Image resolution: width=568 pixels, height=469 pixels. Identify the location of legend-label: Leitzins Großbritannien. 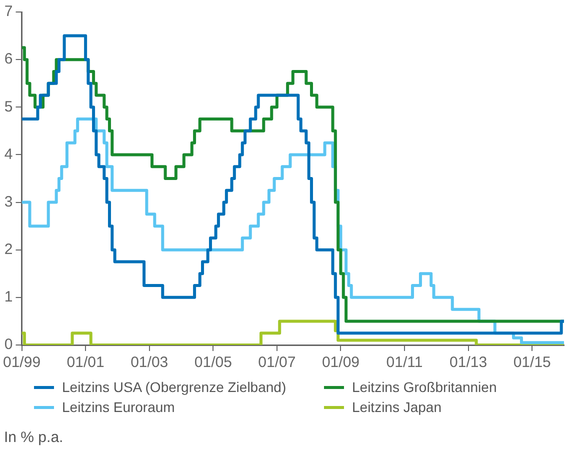
(424, 387).